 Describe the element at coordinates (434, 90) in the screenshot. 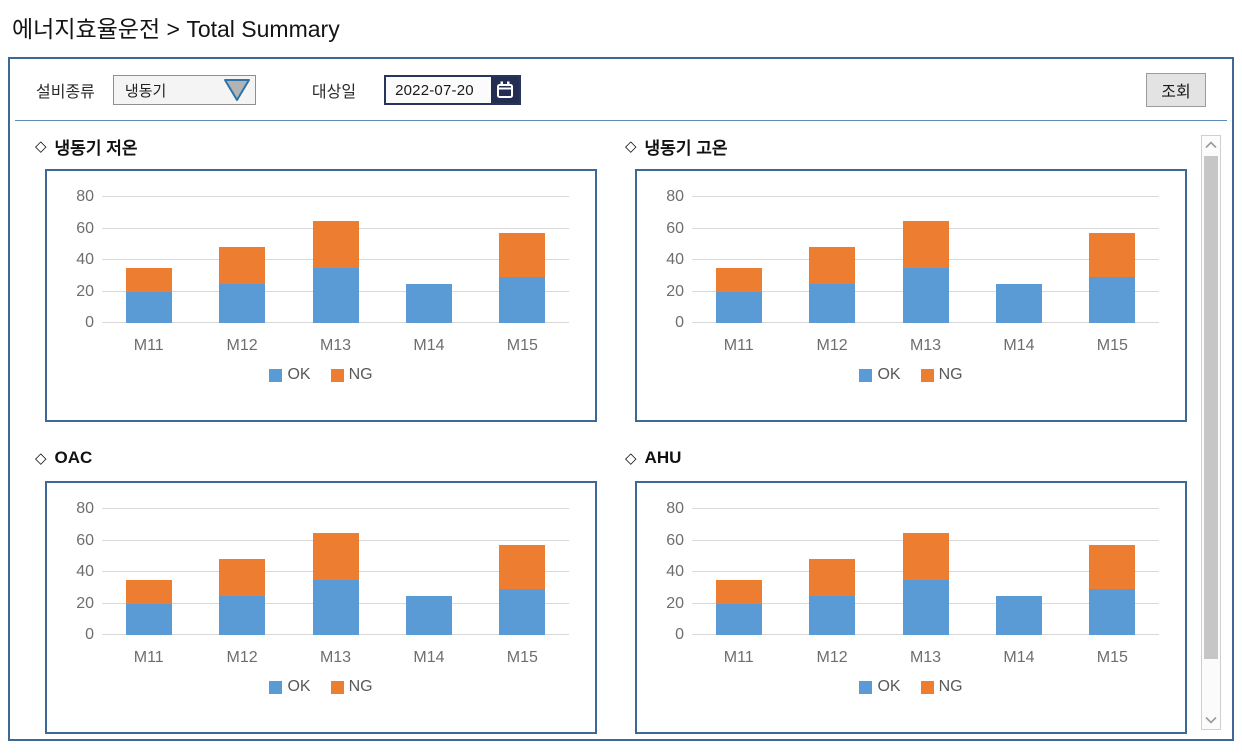

I see `target-date-value: 2022-07-20` at that location.